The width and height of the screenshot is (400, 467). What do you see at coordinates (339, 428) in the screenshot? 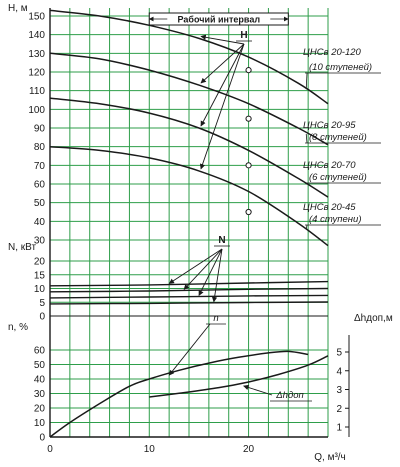
I see `y2-tick-label: 1` at bounding box center [339, 428].